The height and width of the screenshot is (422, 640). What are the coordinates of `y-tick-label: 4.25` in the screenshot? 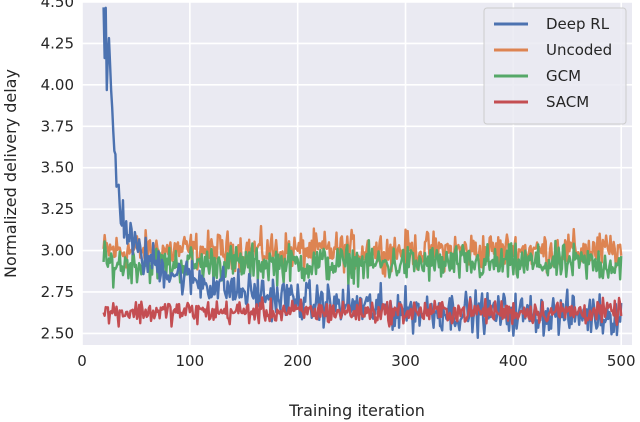 It's located at (57, 43).